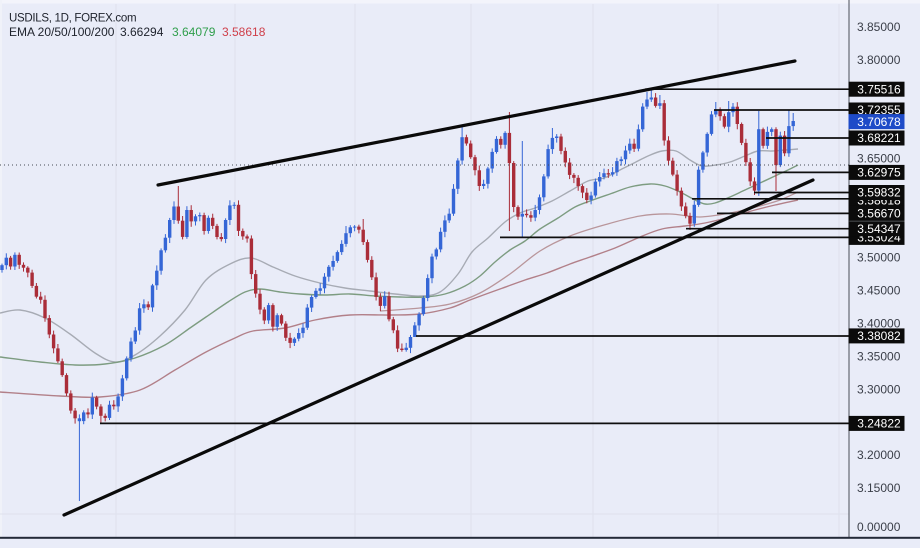 The image size is (920, 548). What do you see at coordinates (879, 424) in the screenshot?
I see `svg-text: 3.24822` at bounding box center [879, 424].